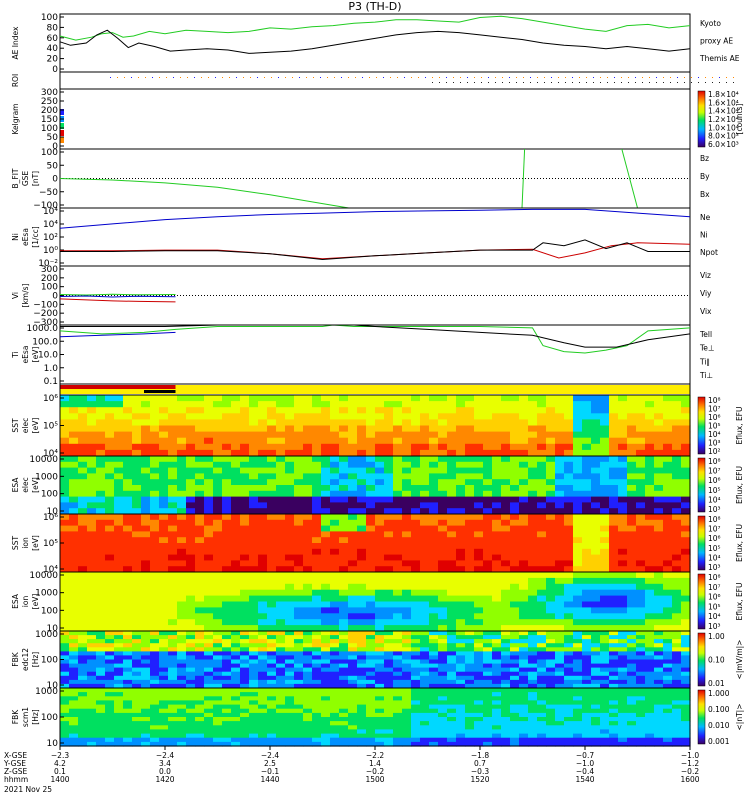 This screenshot has width=750, height=800. I want to click on panel-roi: ROI, so click(372, 80).